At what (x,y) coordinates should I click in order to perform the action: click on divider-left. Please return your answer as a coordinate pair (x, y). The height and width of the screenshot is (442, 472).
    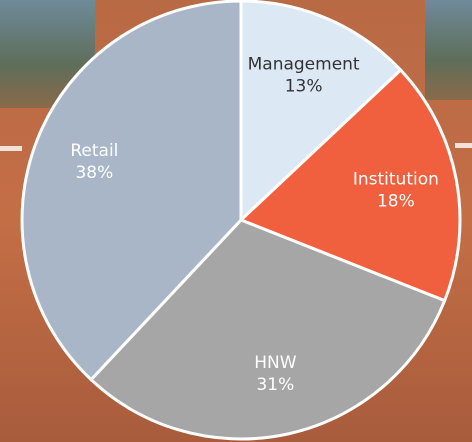
    Looking at the image, I should click on (11, 148).